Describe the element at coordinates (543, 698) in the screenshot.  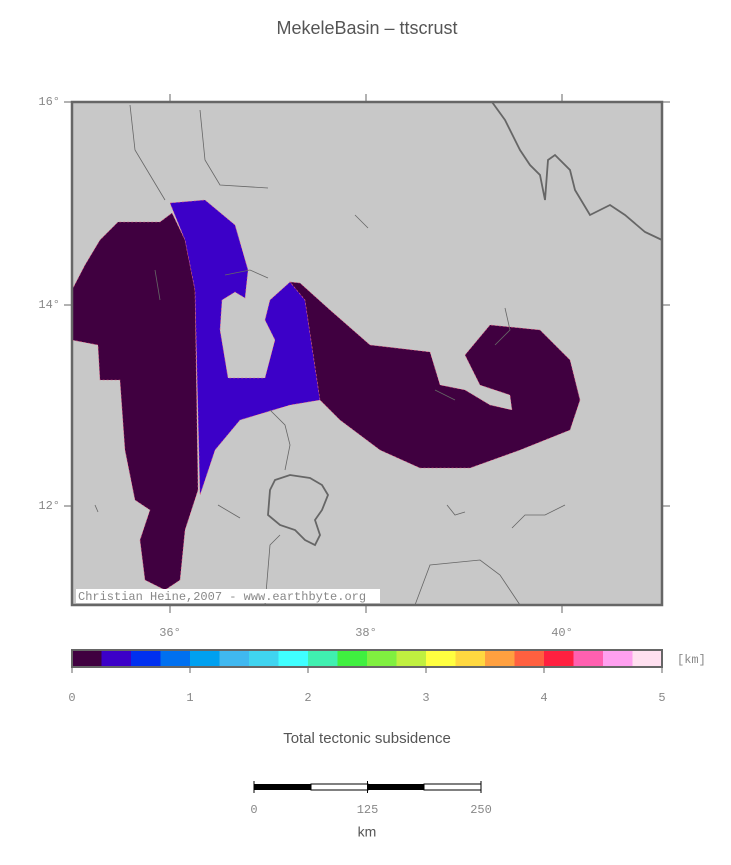
I see `colorbar-tick-label: 4` at that location.